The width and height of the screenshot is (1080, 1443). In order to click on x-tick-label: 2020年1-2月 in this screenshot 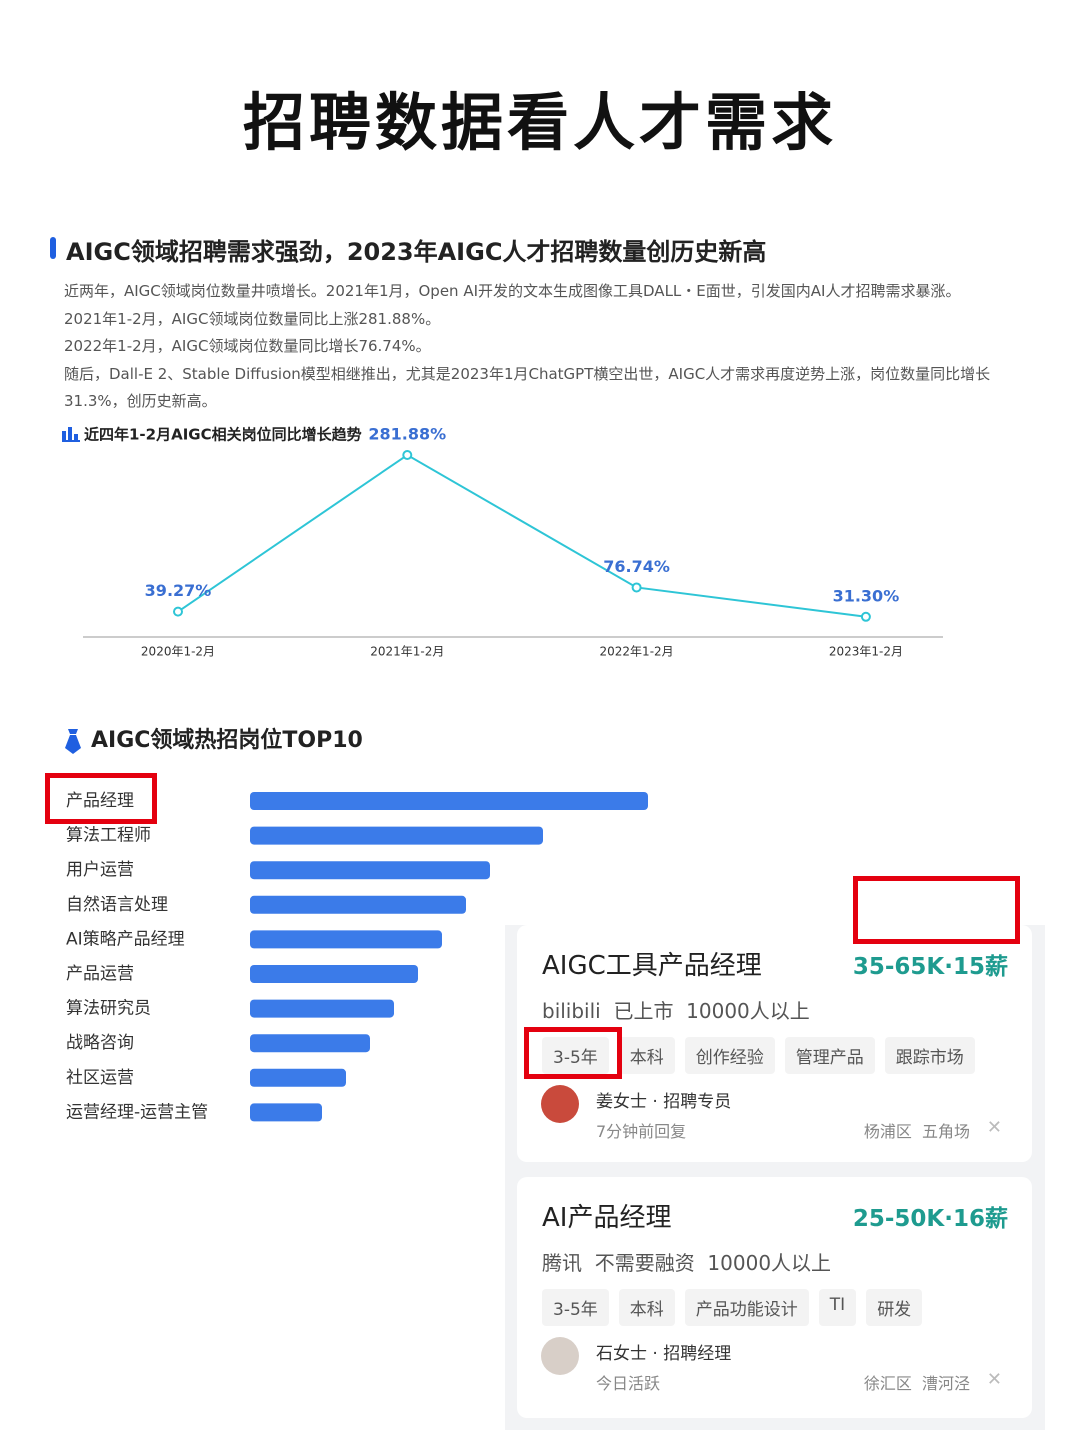, I will do `click(178, 652)`.